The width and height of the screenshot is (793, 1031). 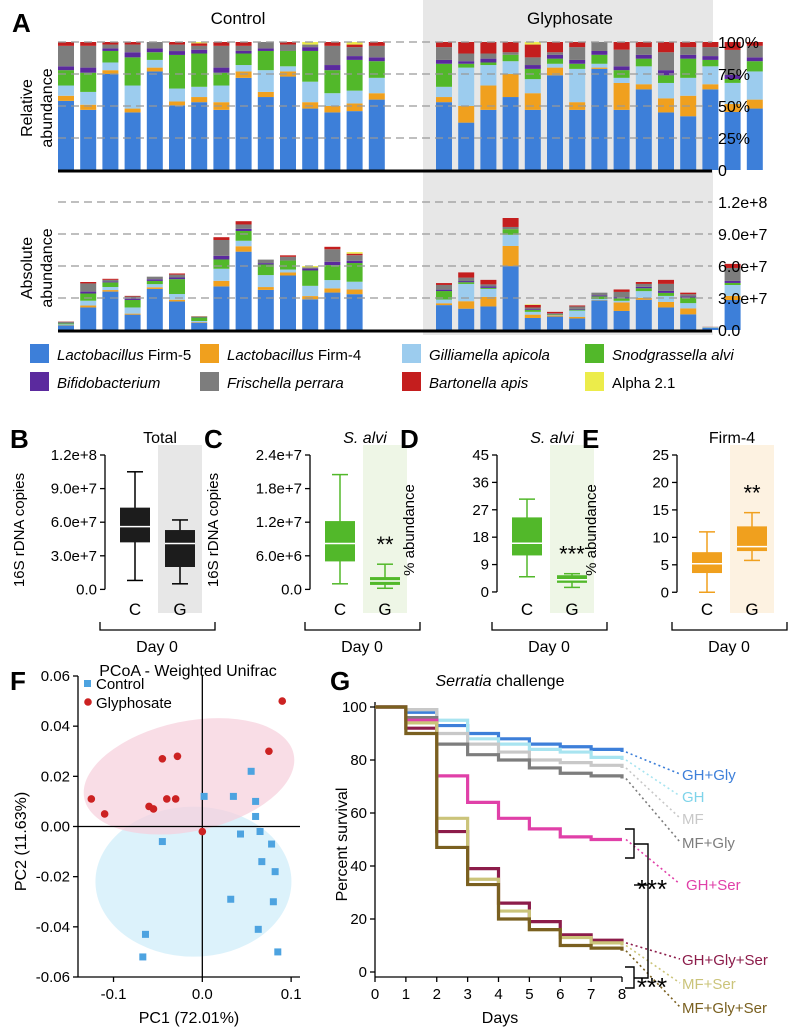 I want to click on abs-ylabel-line2: abundance, so click(x=47, y=267).